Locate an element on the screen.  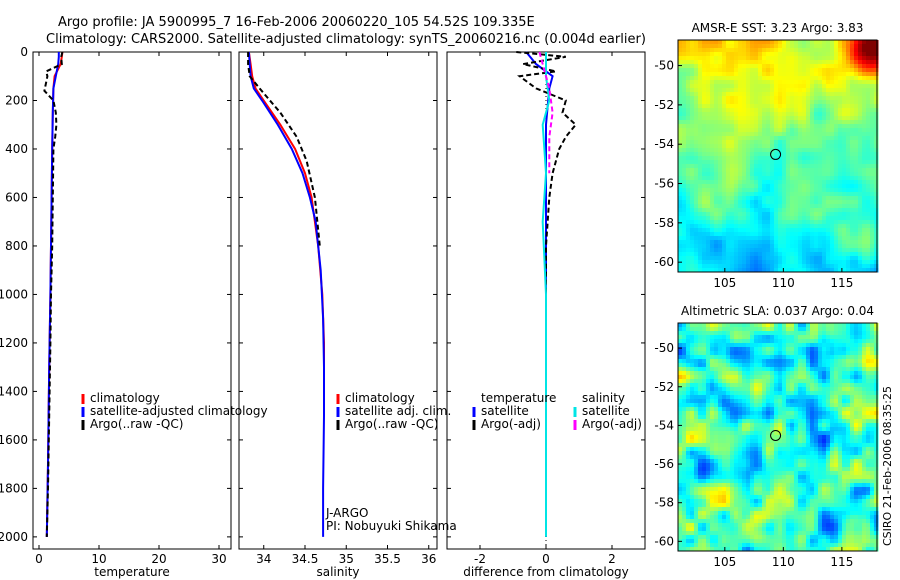
difference-xtick-label: -2 is located at coordinates (480, 559).